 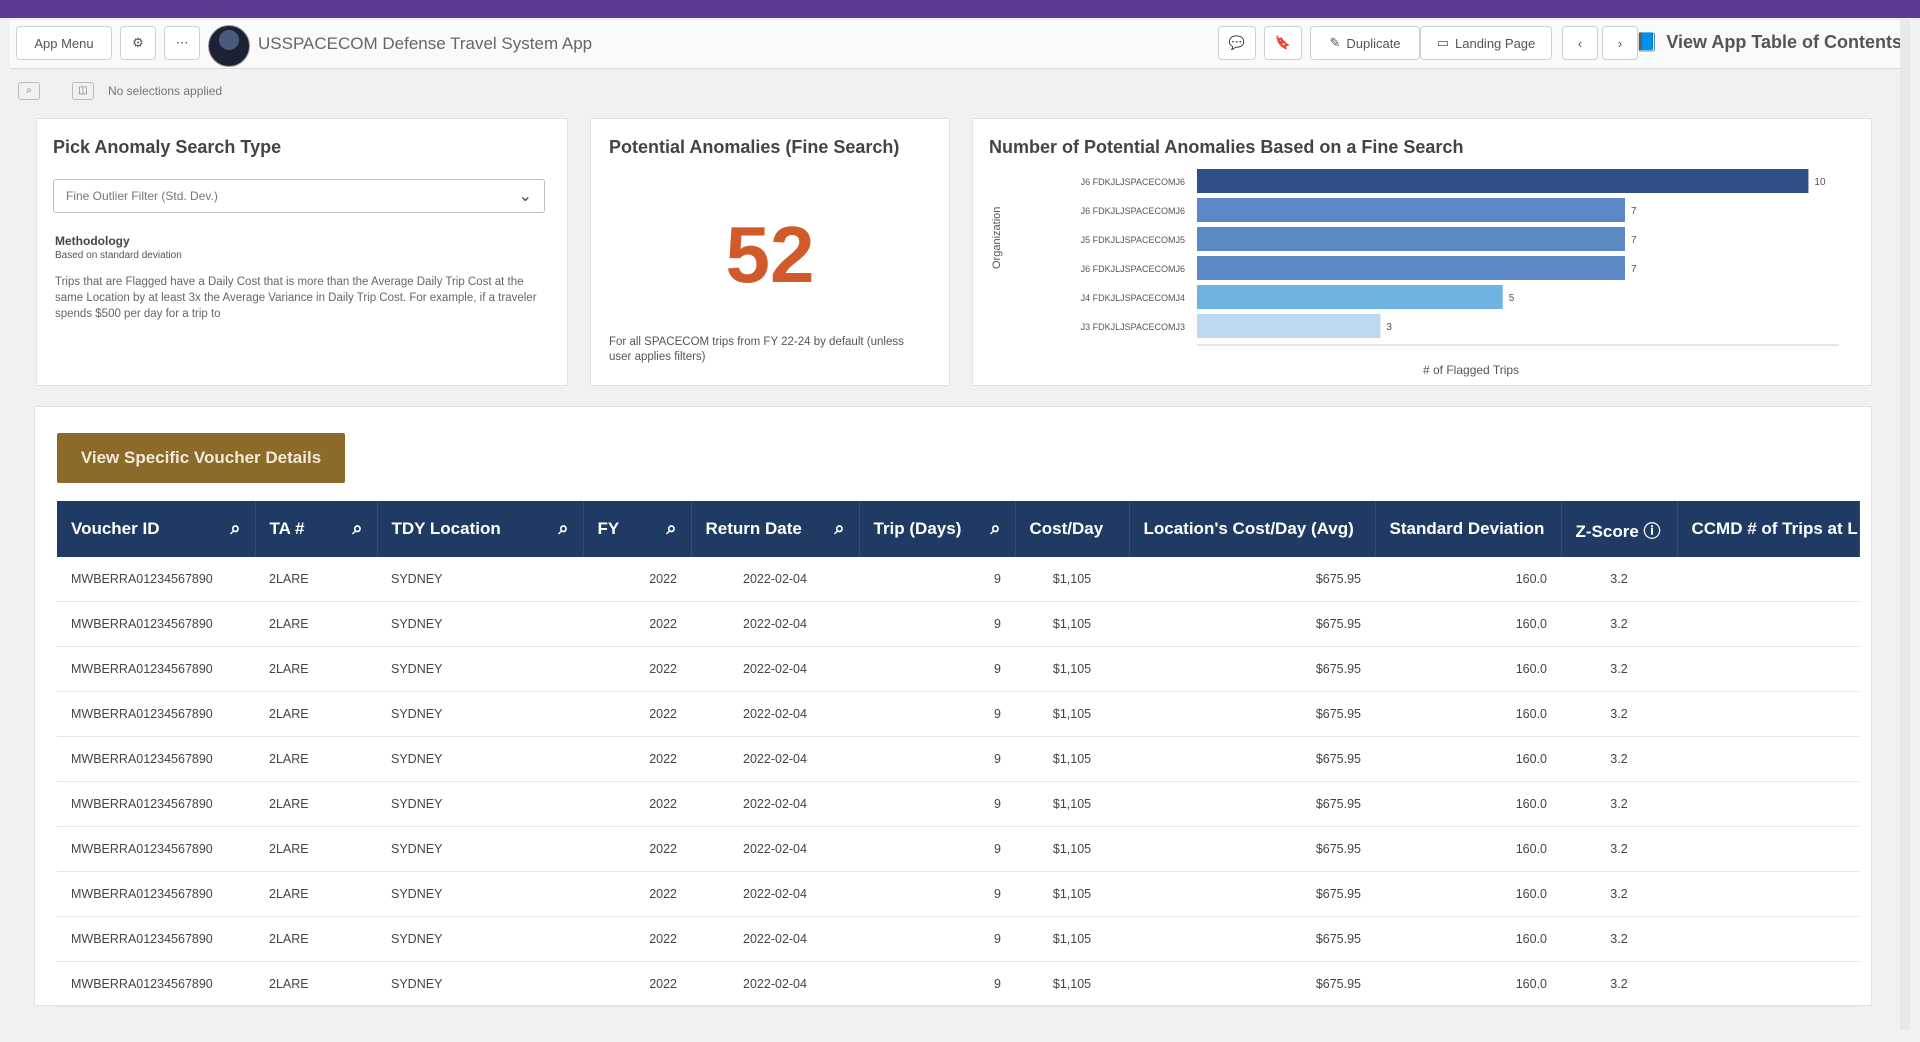 What do you see at coordinates (1486, 43) in the screenshot?
I see `landing-page-button: ▭ Landing Page` at bounding box center [1486, 43].